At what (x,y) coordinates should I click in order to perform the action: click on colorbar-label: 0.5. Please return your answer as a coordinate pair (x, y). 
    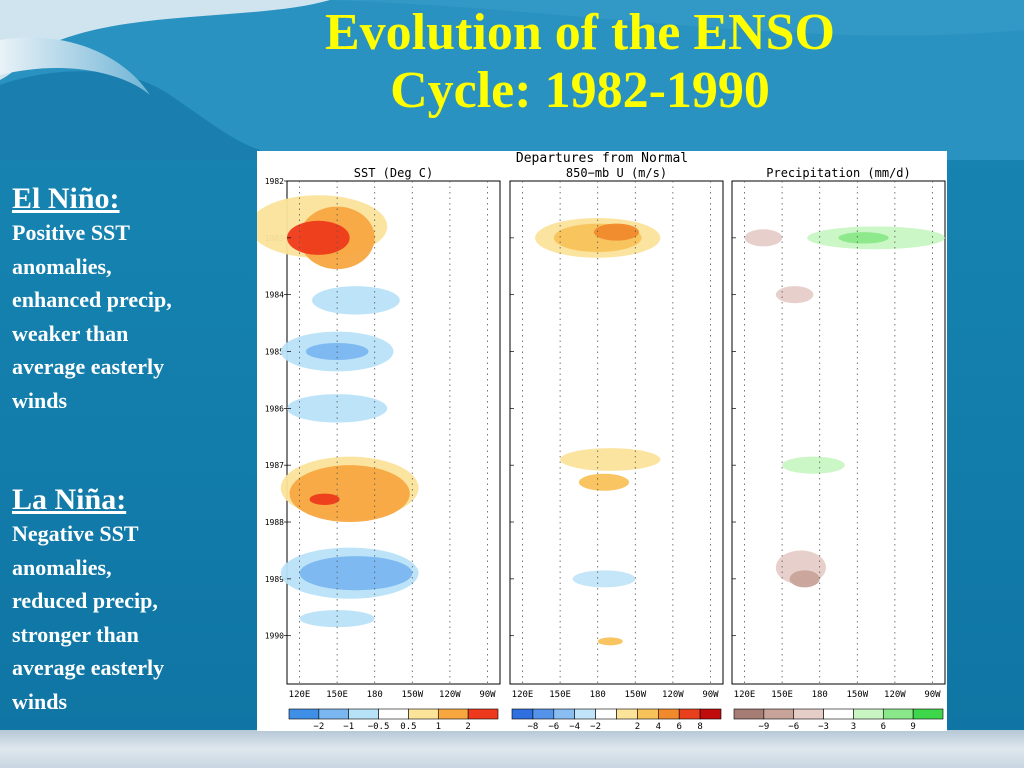
    Looking at the image, I should click on (408, 726).